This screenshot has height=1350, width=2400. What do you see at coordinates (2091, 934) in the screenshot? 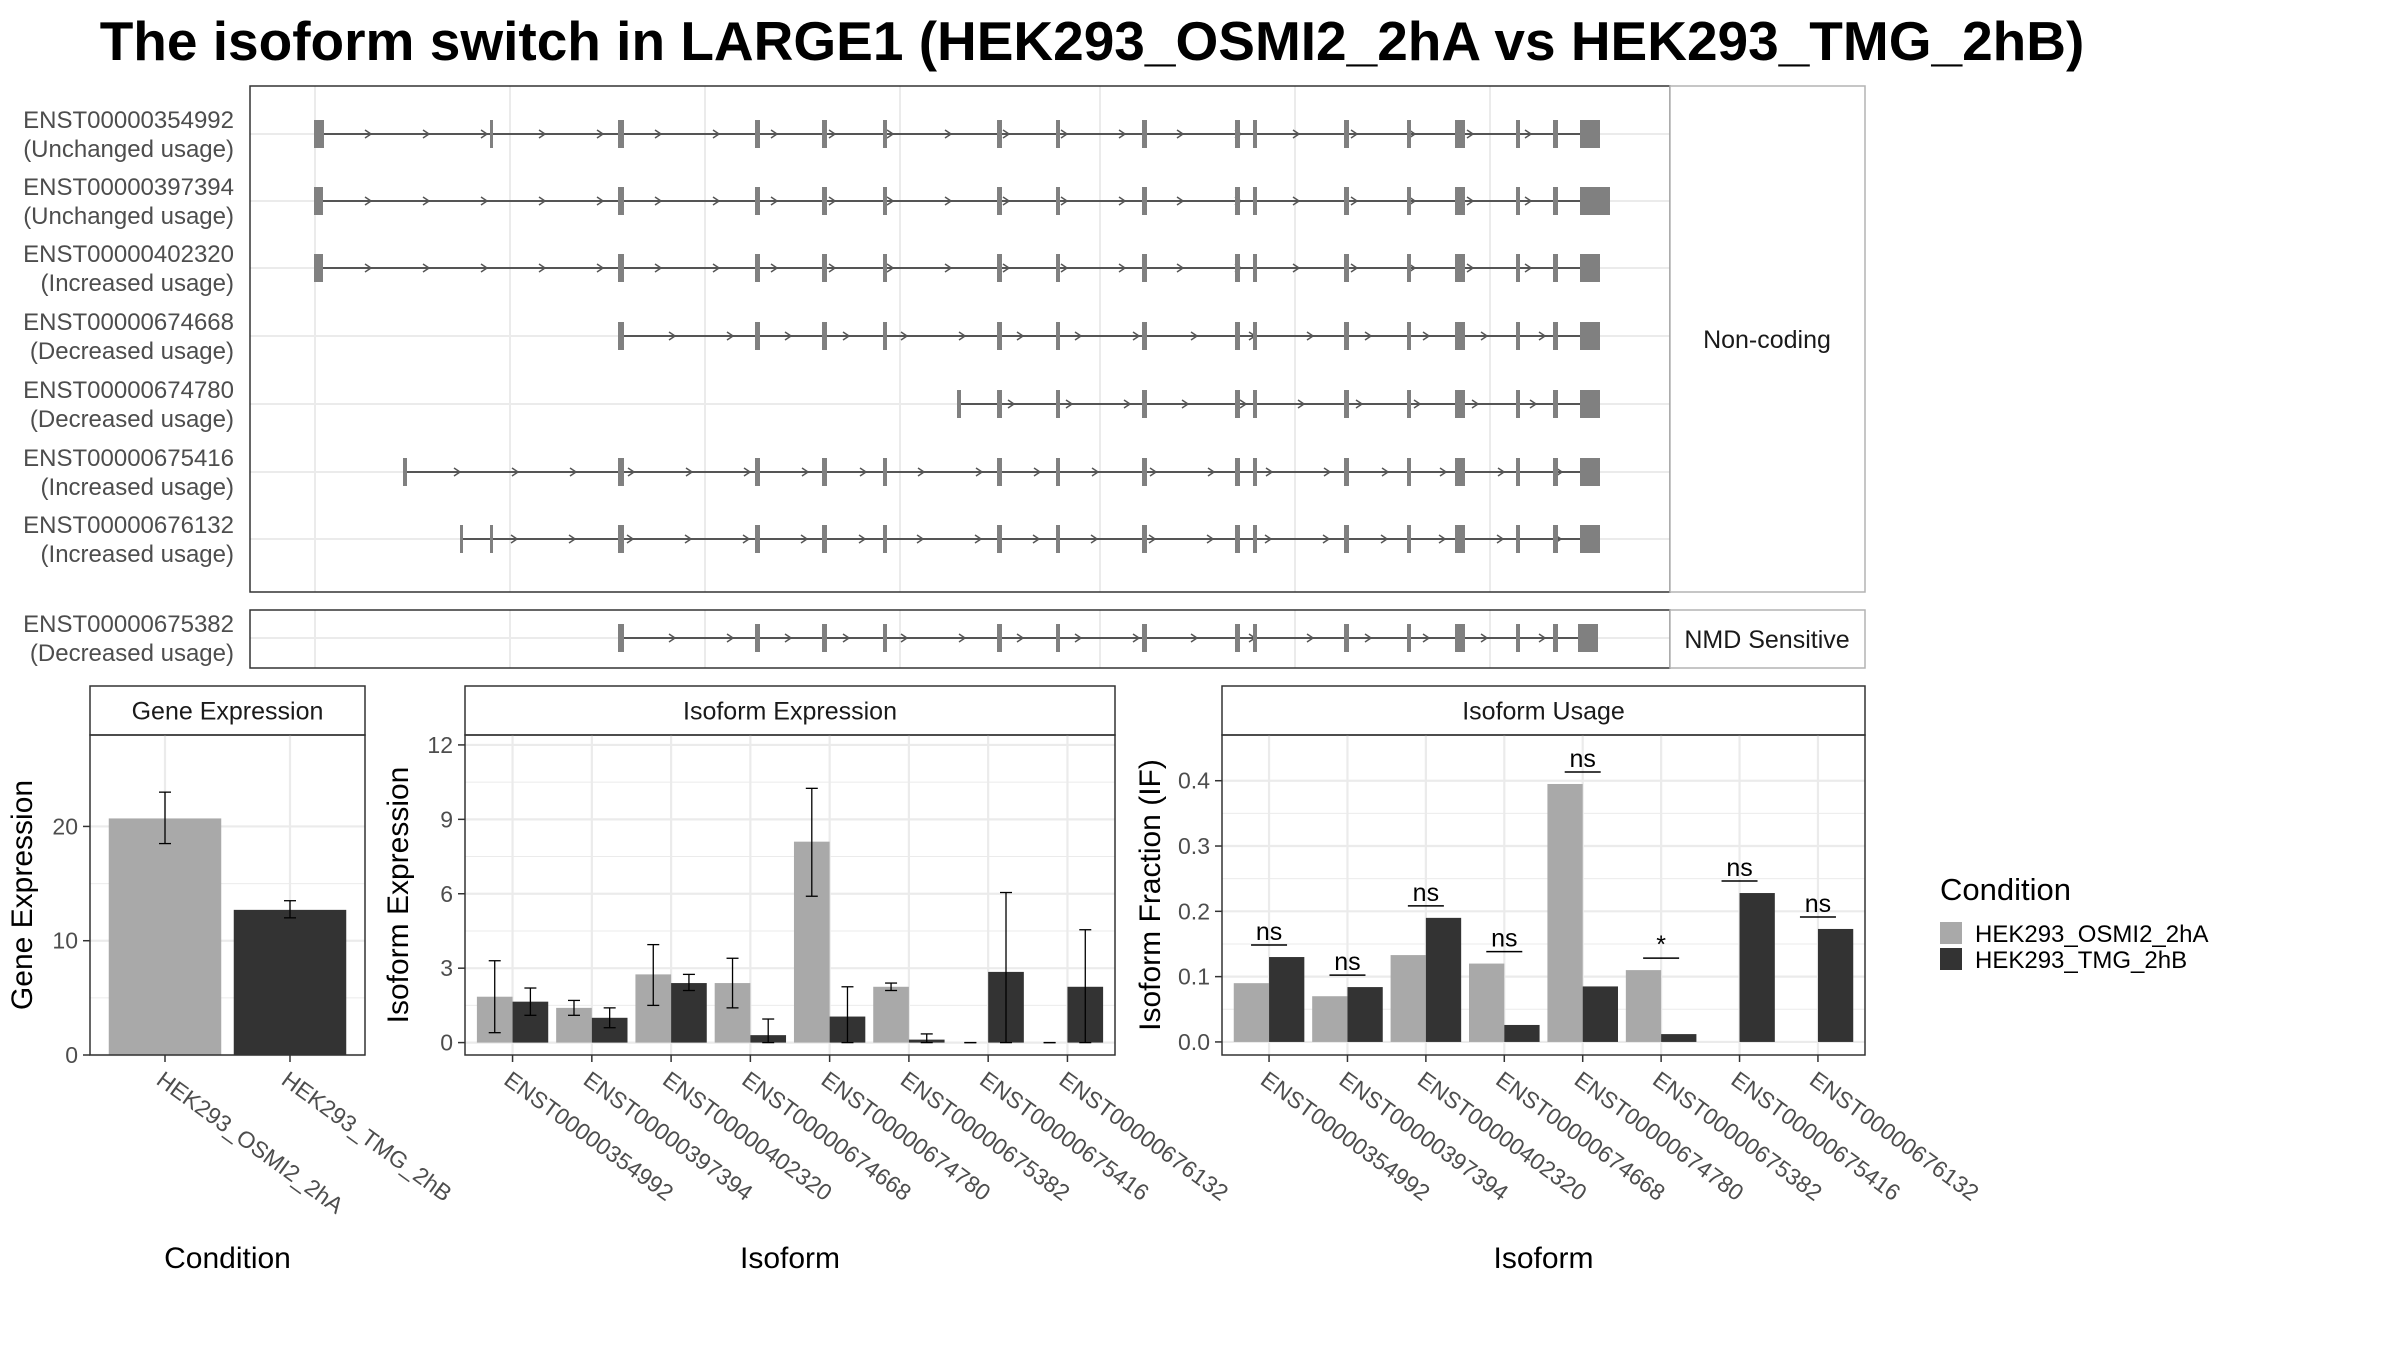
I see `legend-label-cond1: HEK293_OSMI2_2hA` at bounding box center [2091, 934].